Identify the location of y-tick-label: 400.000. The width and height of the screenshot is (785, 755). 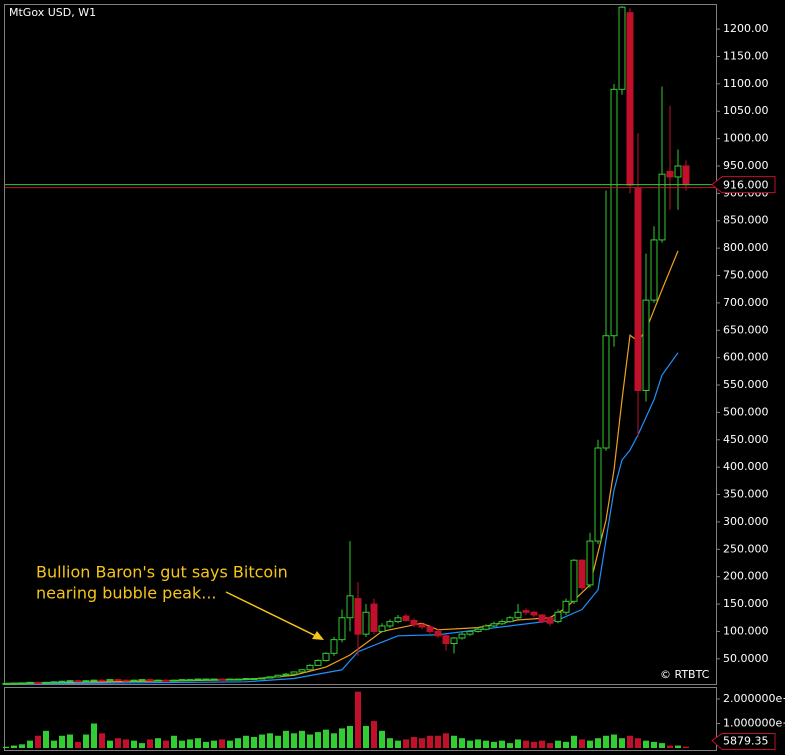
(746, 466).